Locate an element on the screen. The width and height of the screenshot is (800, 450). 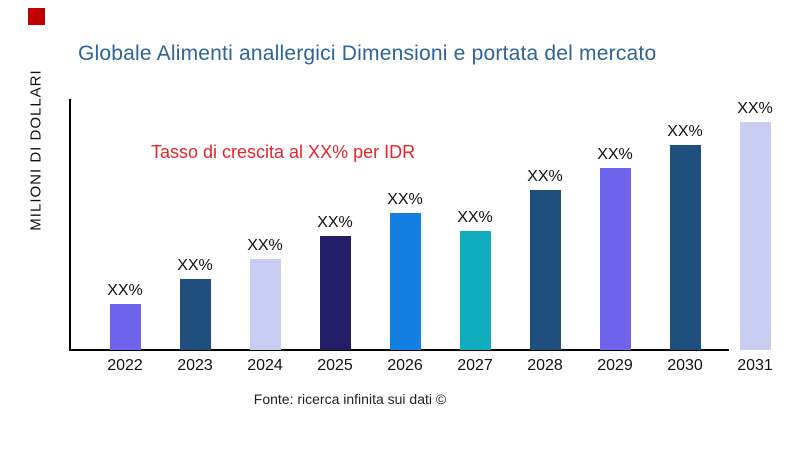
bar-2031 is located at coordinates (755, 236).